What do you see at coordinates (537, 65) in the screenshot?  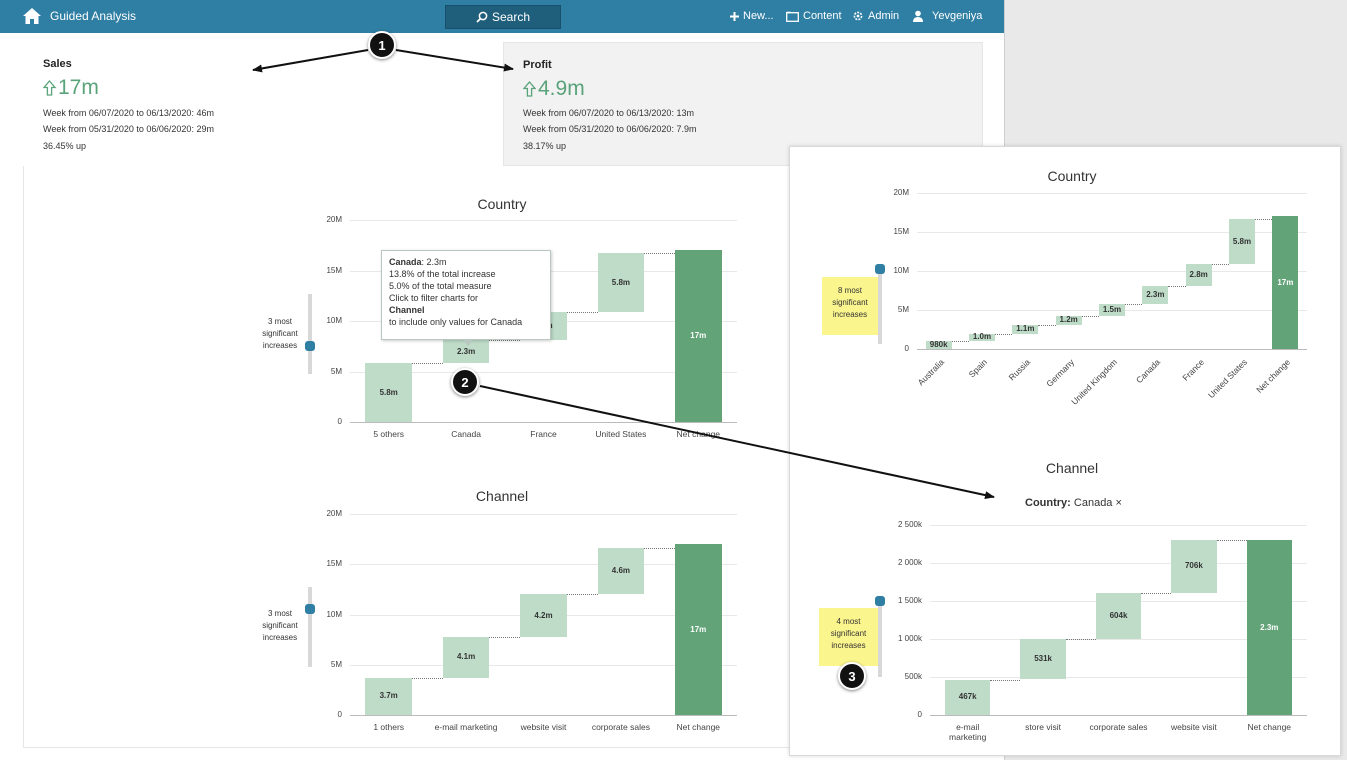 I see `kpi-title: Profit` at bounding box center [537, 65].